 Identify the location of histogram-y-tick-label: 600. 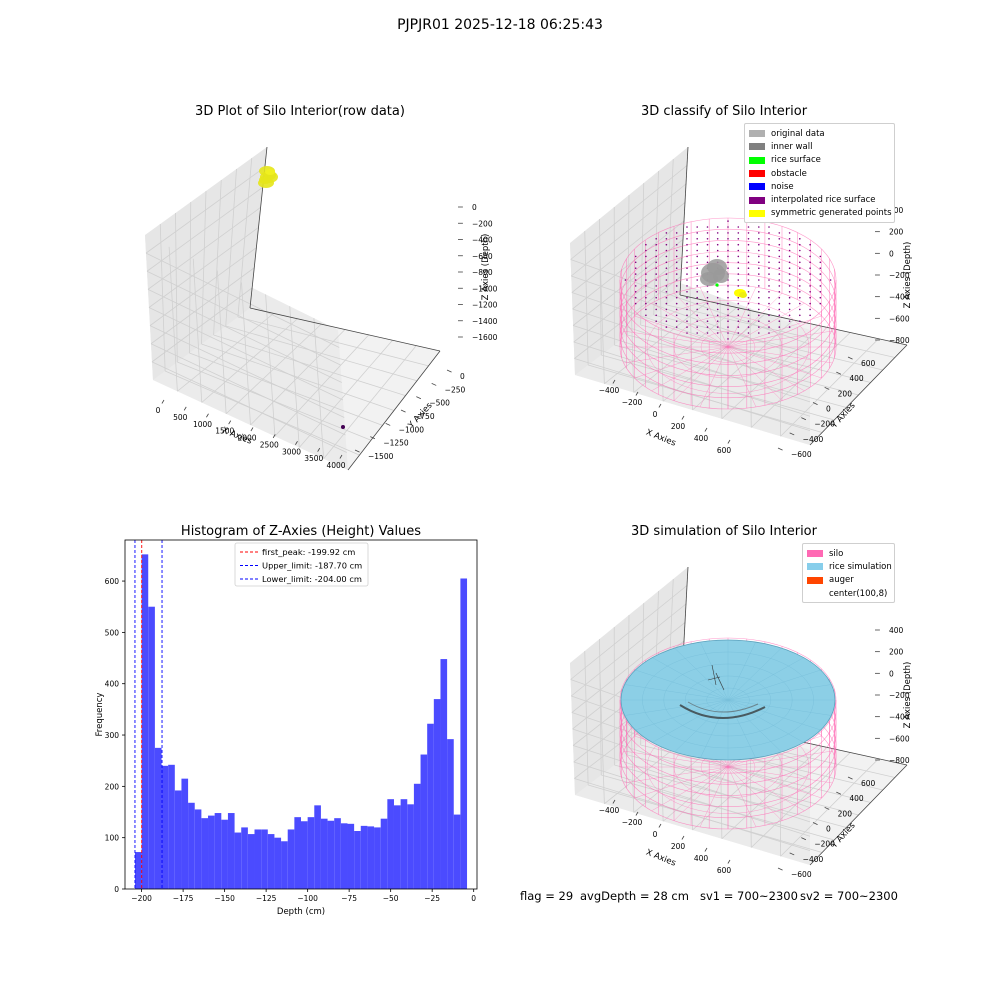
(112, 581).